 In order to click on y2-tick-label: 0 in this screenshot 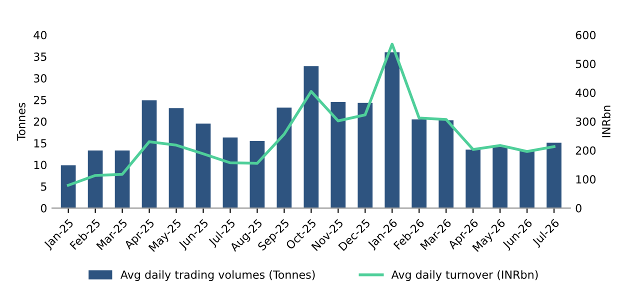, I will do `click(579, 208)`.